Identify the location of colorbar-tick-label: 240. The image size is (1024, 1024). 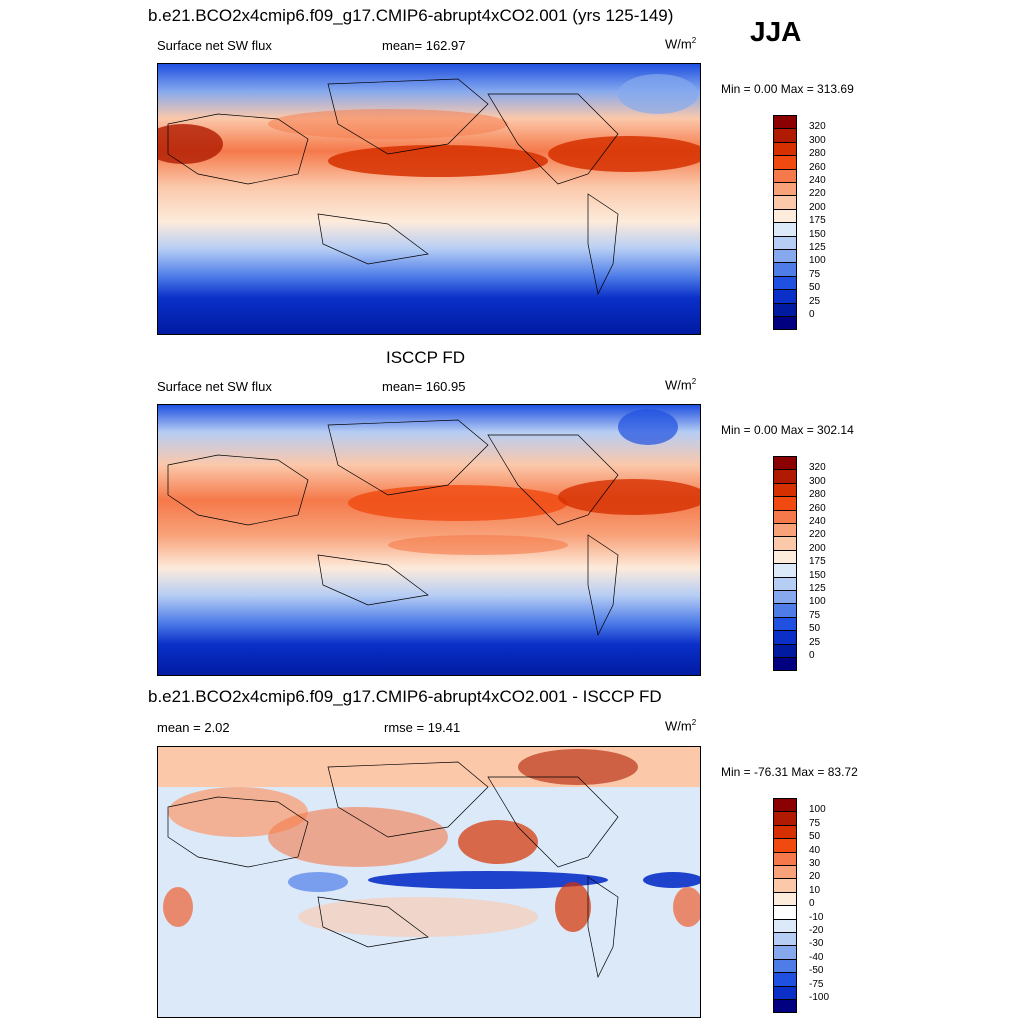
(817, 521).